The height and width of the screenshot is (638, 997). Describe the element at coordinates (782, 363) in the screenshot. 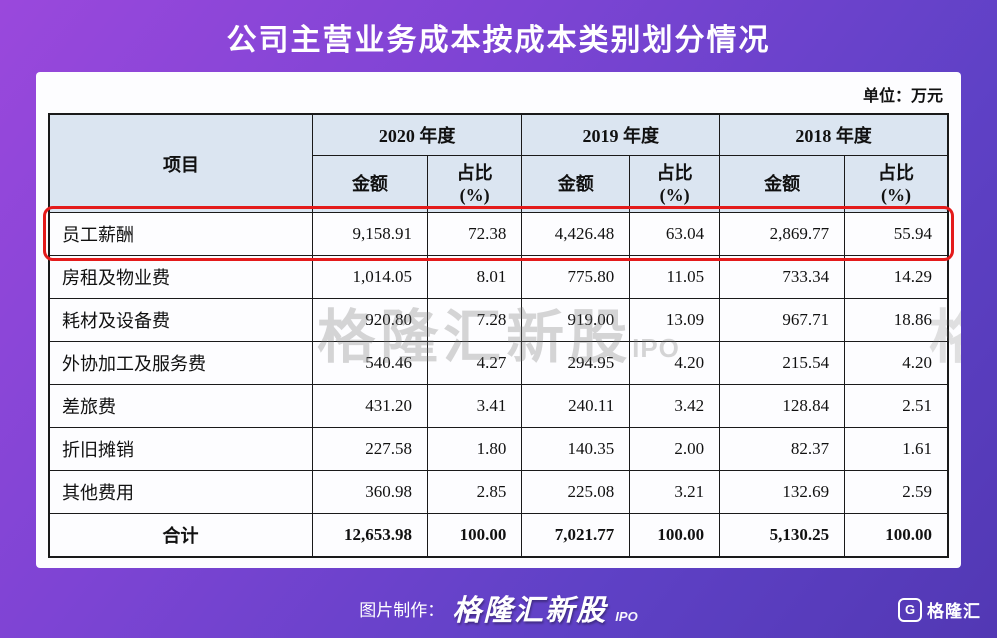

I see `row-value: 215.54` at that location.